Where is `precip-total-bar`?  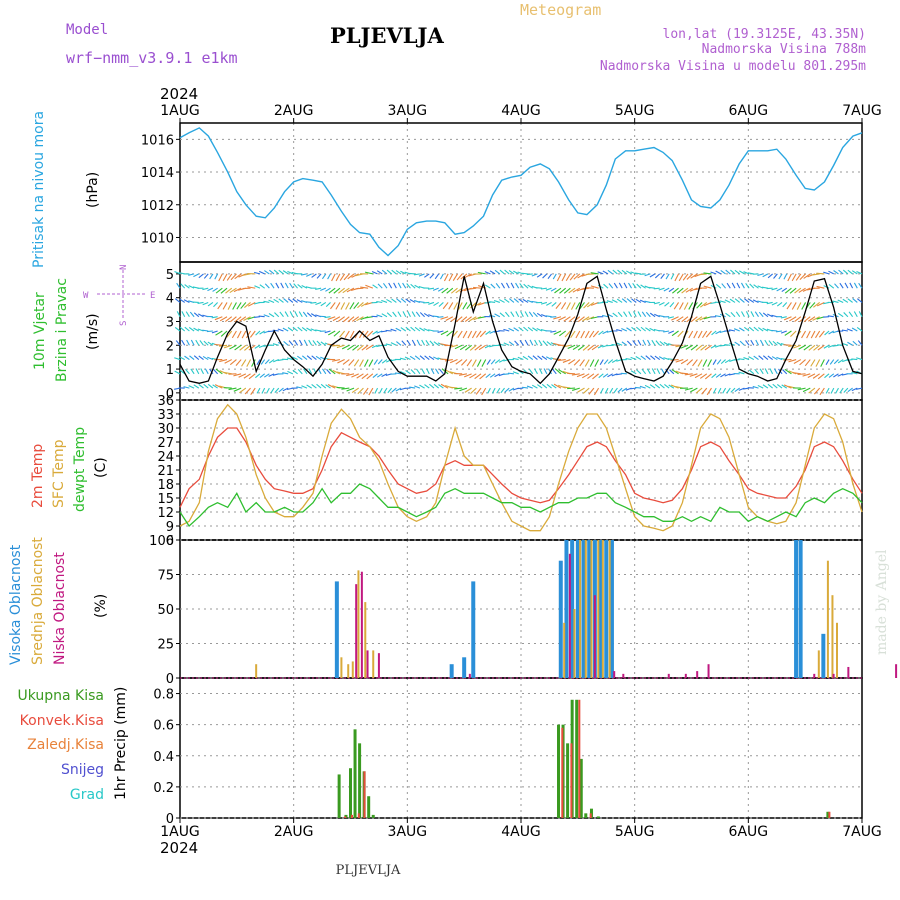
precip-total-bar is located at coordinates (355, 773).